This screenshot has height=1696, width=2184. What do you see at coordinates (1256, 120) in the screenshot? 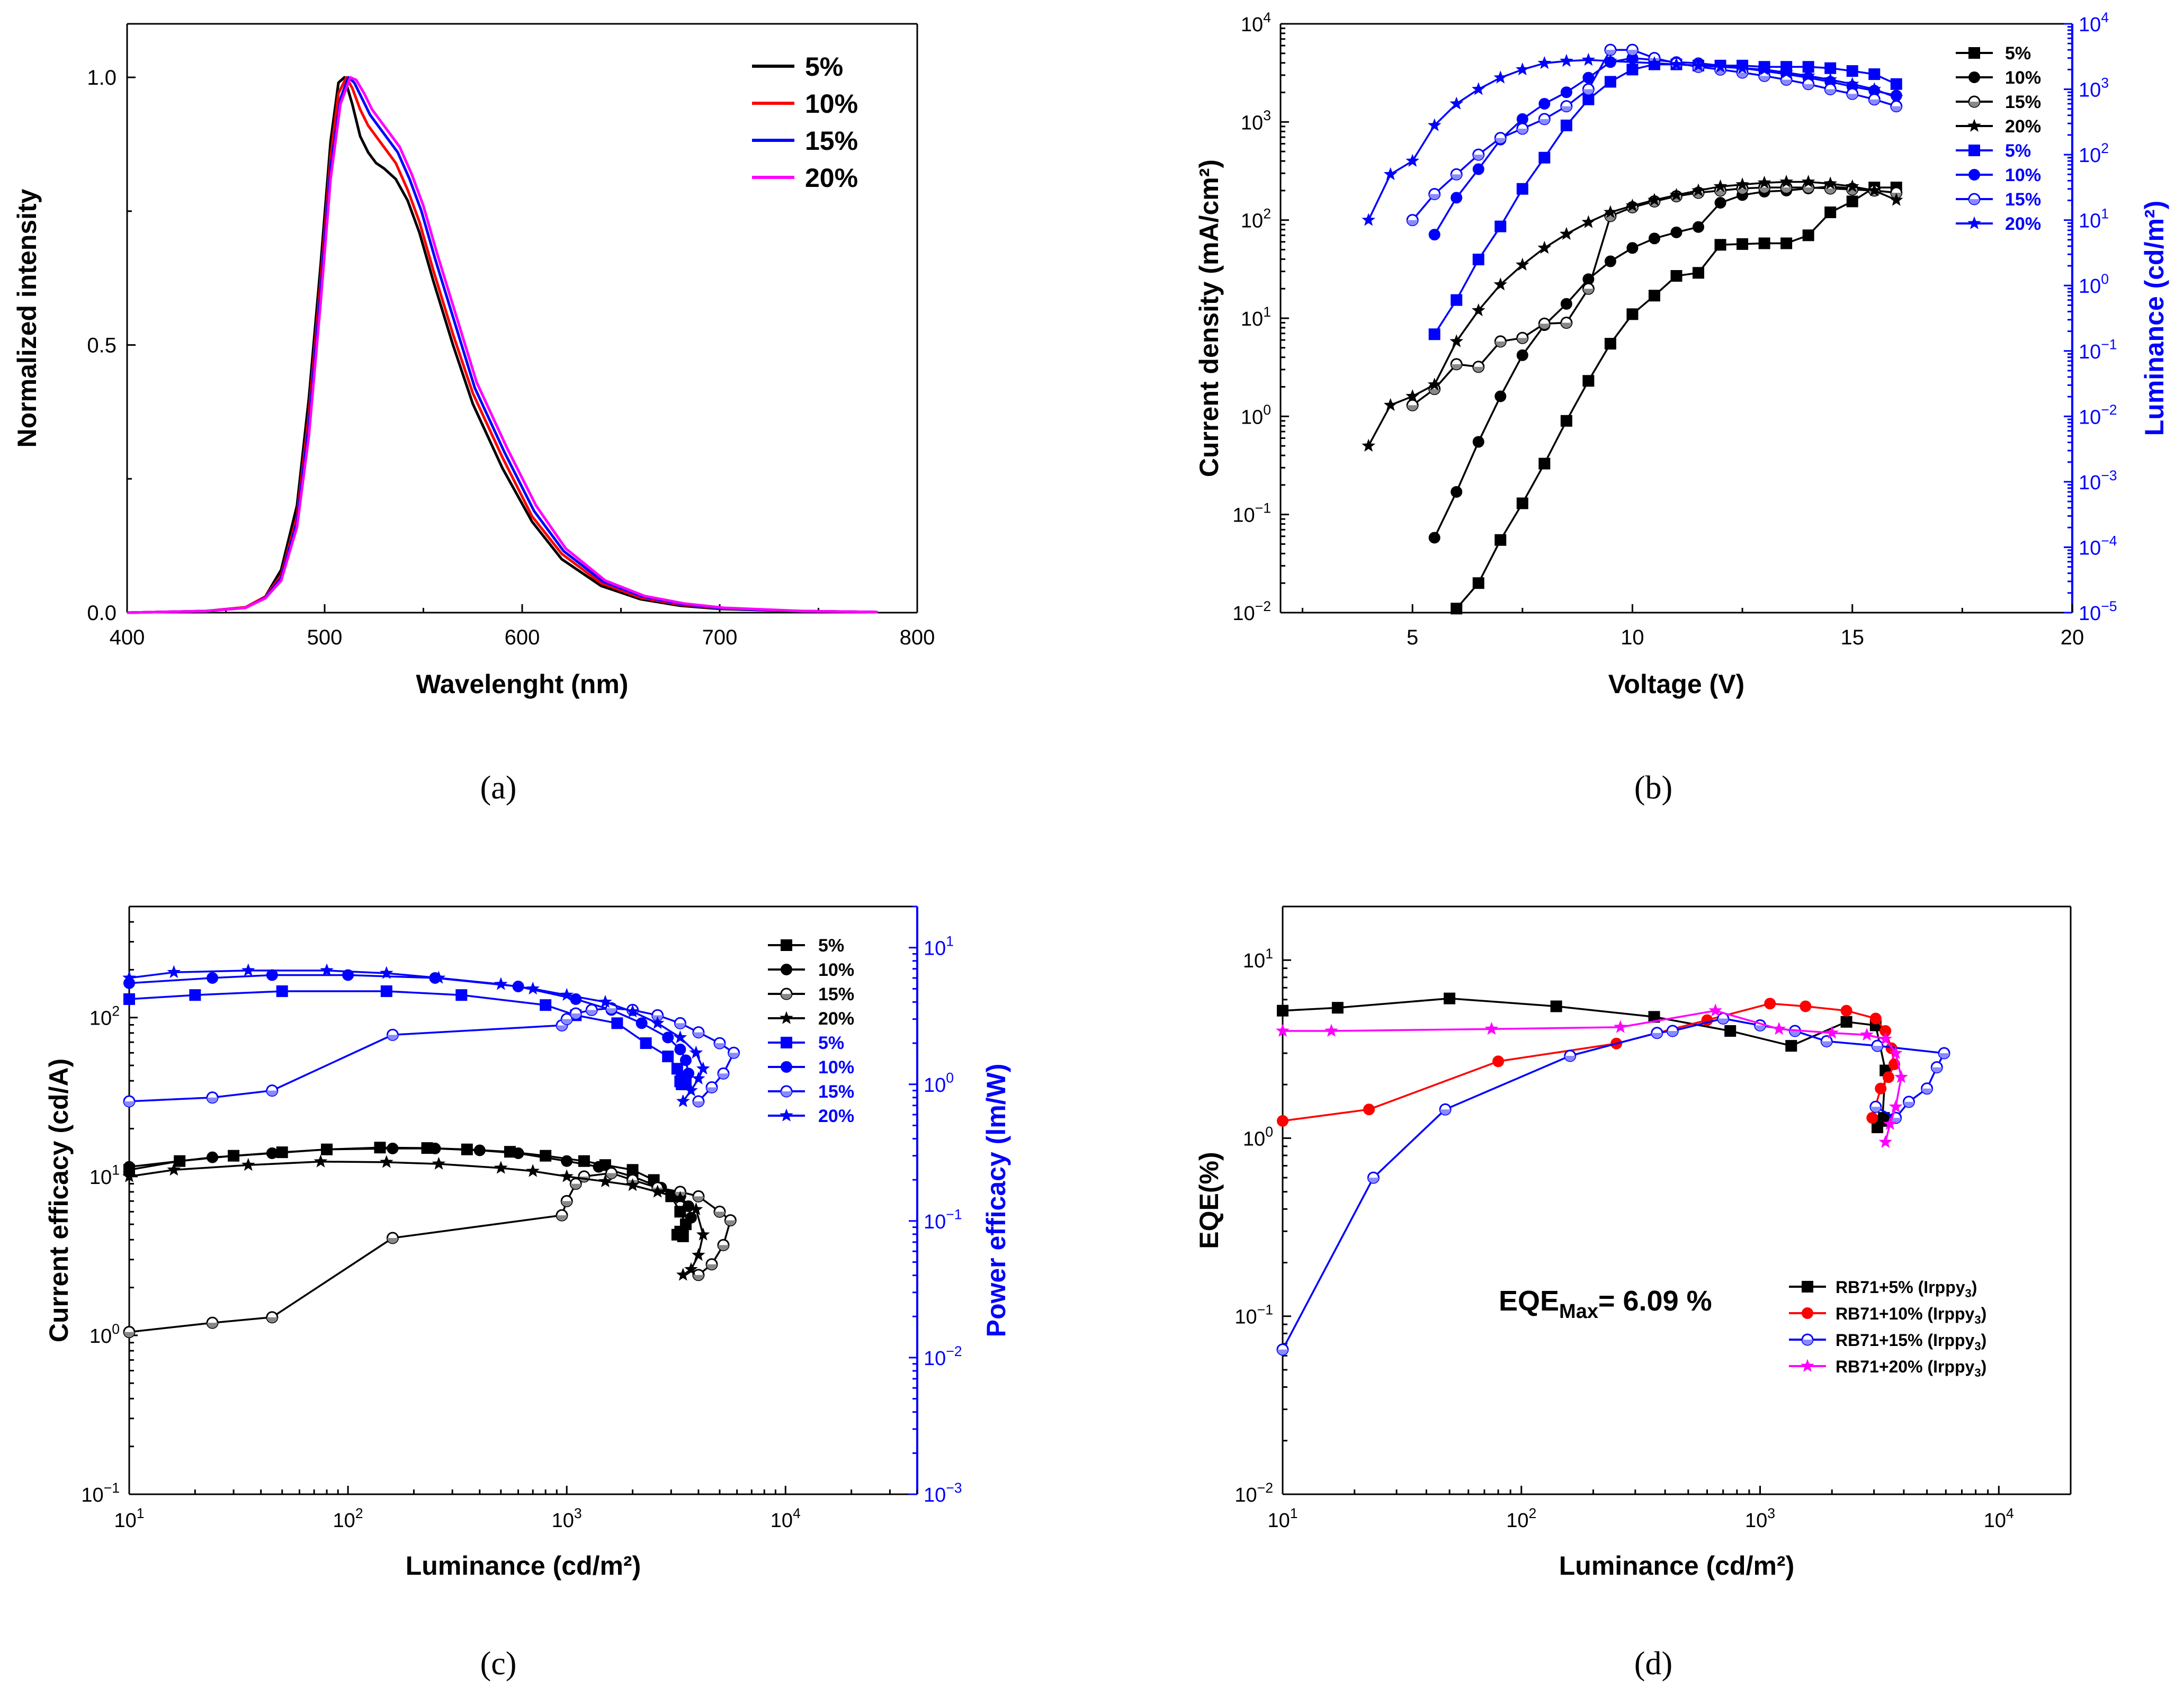
I see `panel-b-y-tick-label: 10³` at bounding box center [1256, 120].